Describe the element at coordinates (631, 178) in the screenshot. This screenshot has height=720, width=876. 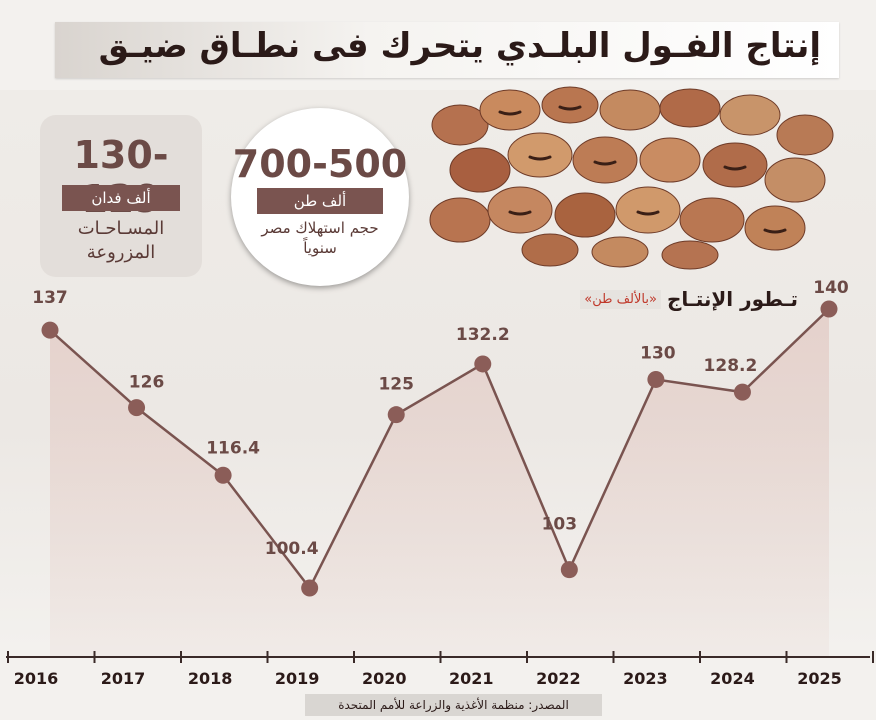
I see `fava-beans-image` at that location.